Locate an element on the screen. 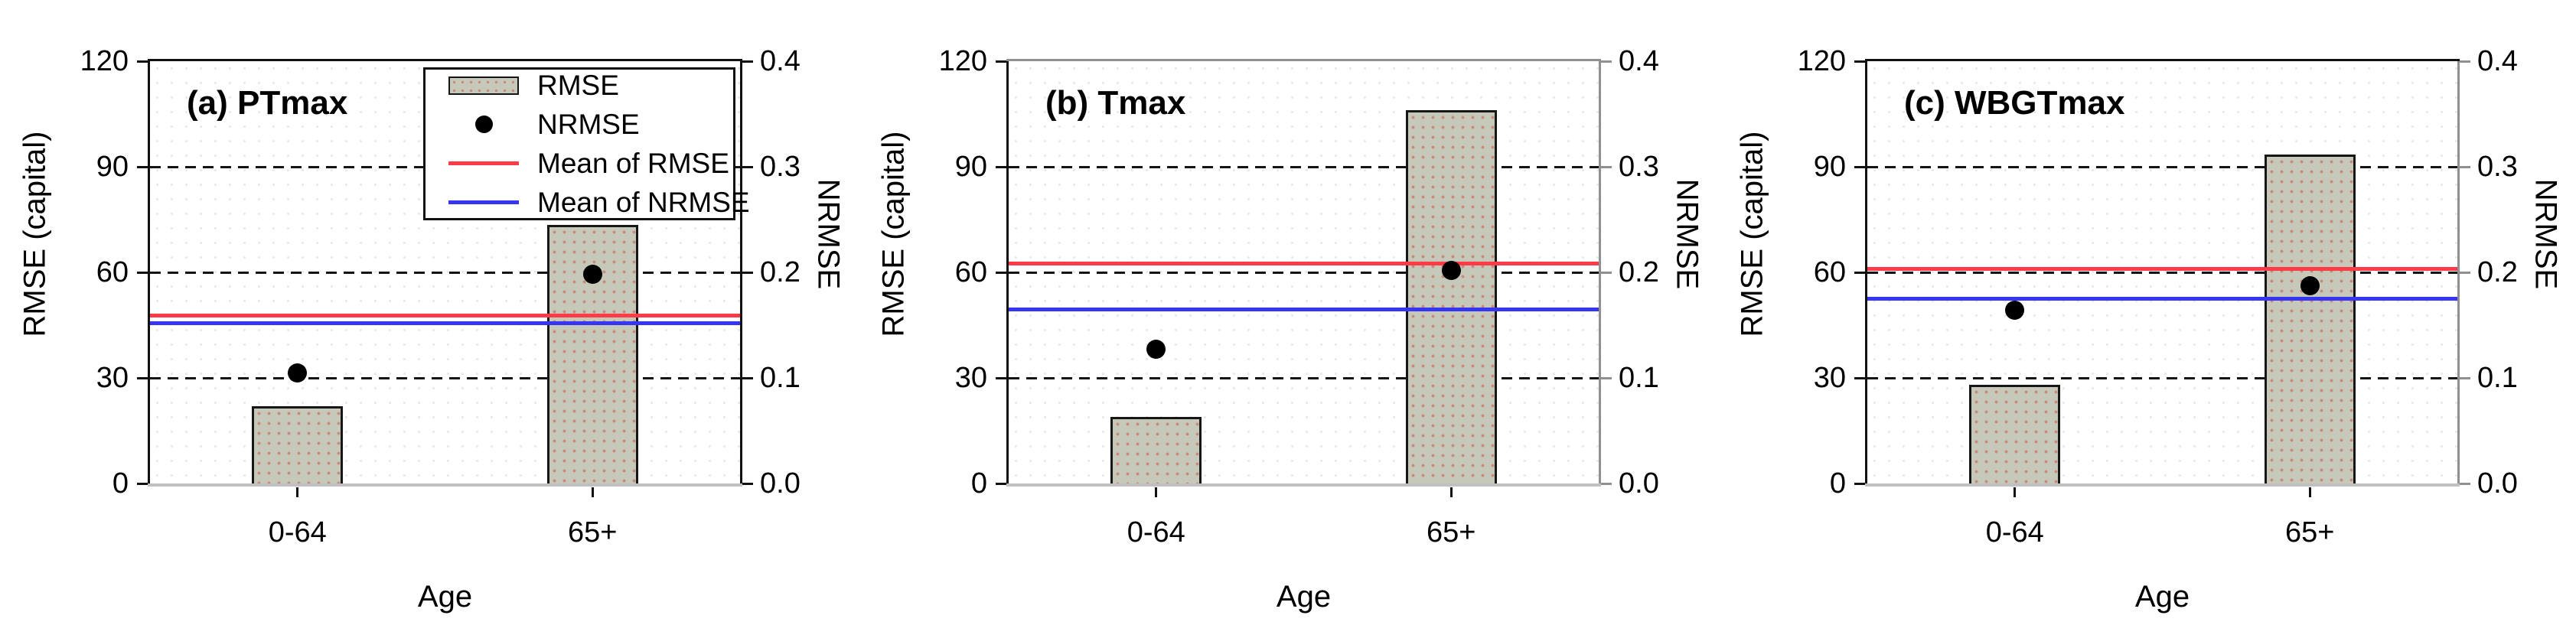 The image size is (2576, 625). mean-nrmse-line is located at coordinates (445, 323).